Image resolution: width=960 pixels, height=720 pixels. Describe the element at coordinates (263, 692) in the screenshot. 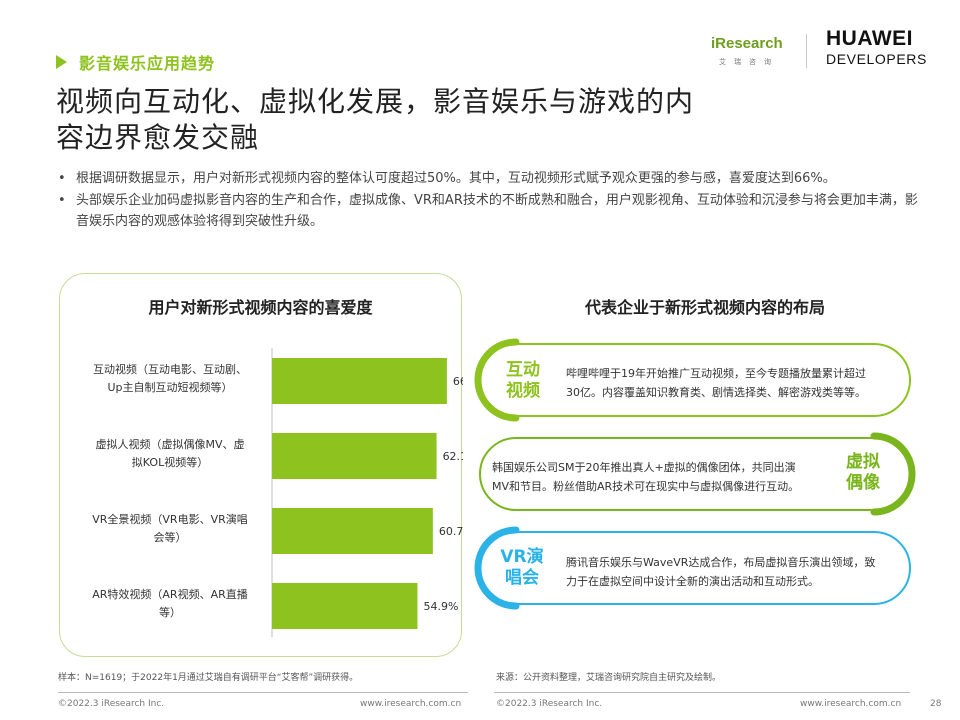

I see `footer-divider-left` at that location.